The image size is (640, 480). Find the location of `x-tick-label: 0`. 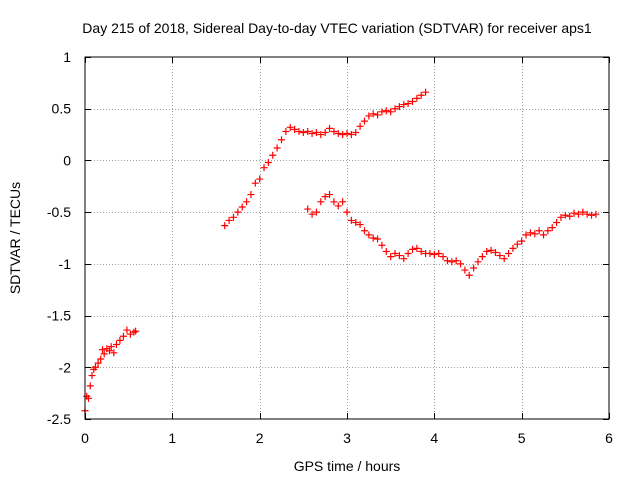

x-tick-label: 0 is located at coordinates (85, 438).